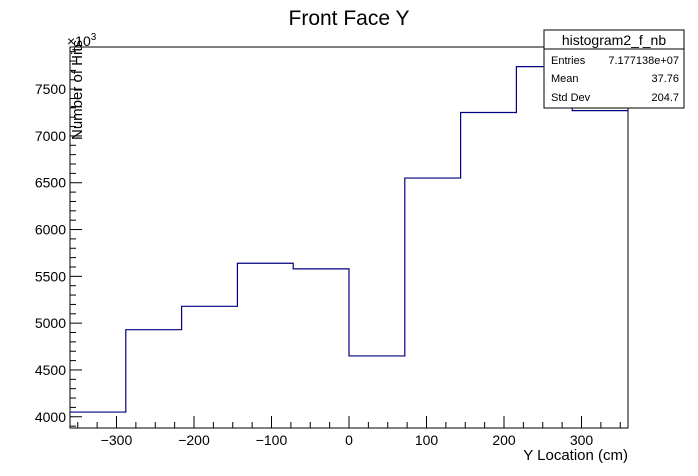 The height and width of the screenshot is (476, 698). Describe the element at coordinates (50, 136) in the screenshot. I see `y-tick-label: 7000` at that location.